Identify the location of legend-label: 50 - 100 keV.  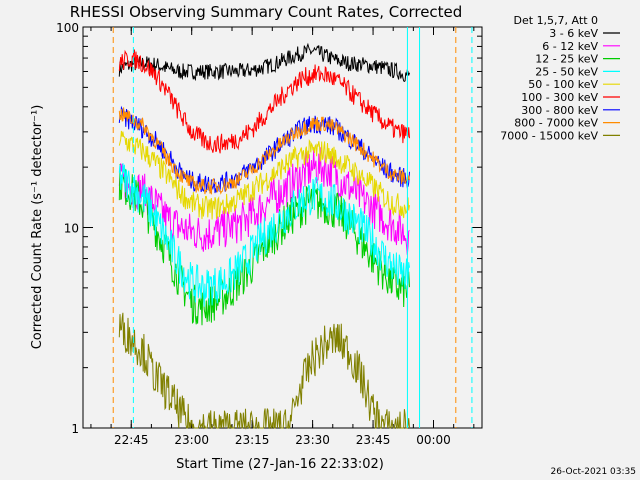
(563, 84).